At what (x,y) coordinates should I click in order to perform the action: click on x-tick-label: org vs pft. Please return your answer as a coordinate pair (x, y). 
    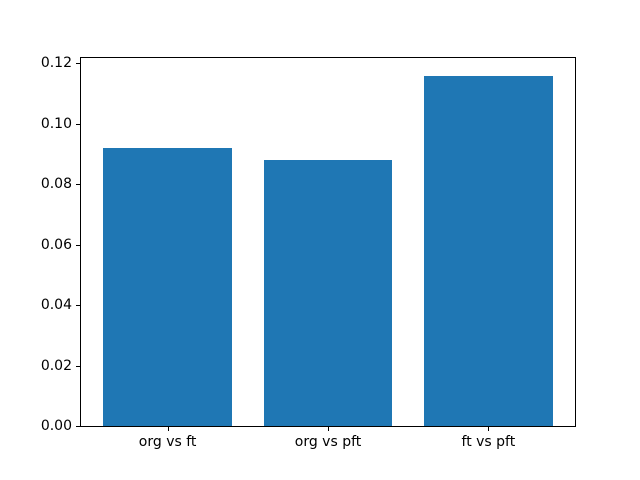
    Looking at the image, I should click on (328, 442).